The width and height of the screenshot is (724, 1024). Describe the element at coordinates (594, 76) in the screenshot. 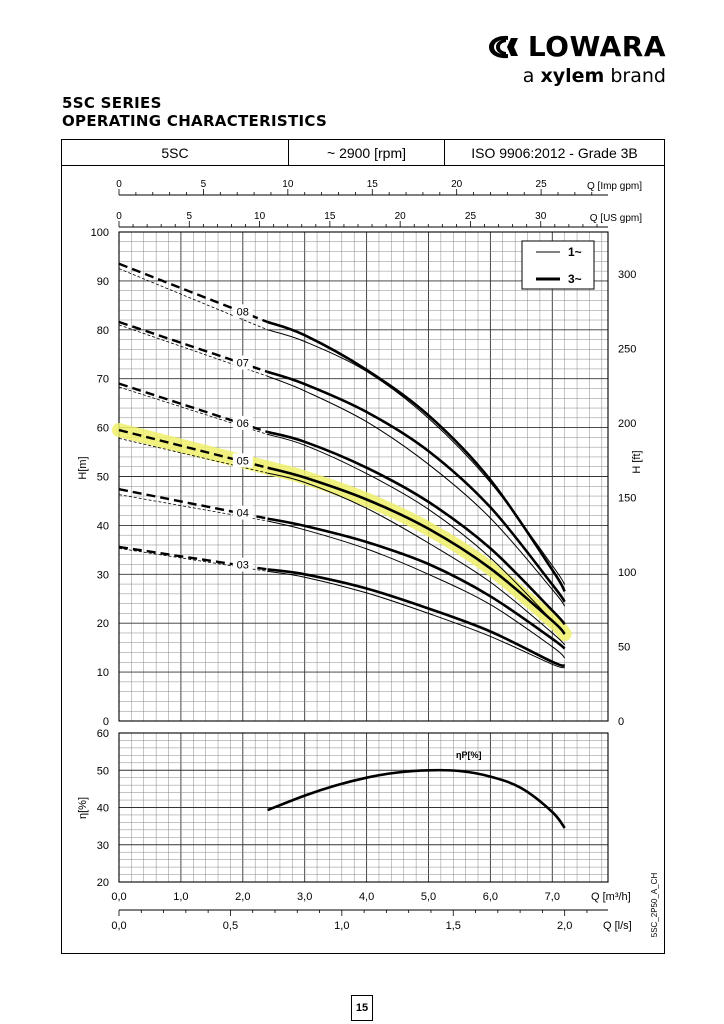

I see `brand-tagline: a xylem brand` at that location.